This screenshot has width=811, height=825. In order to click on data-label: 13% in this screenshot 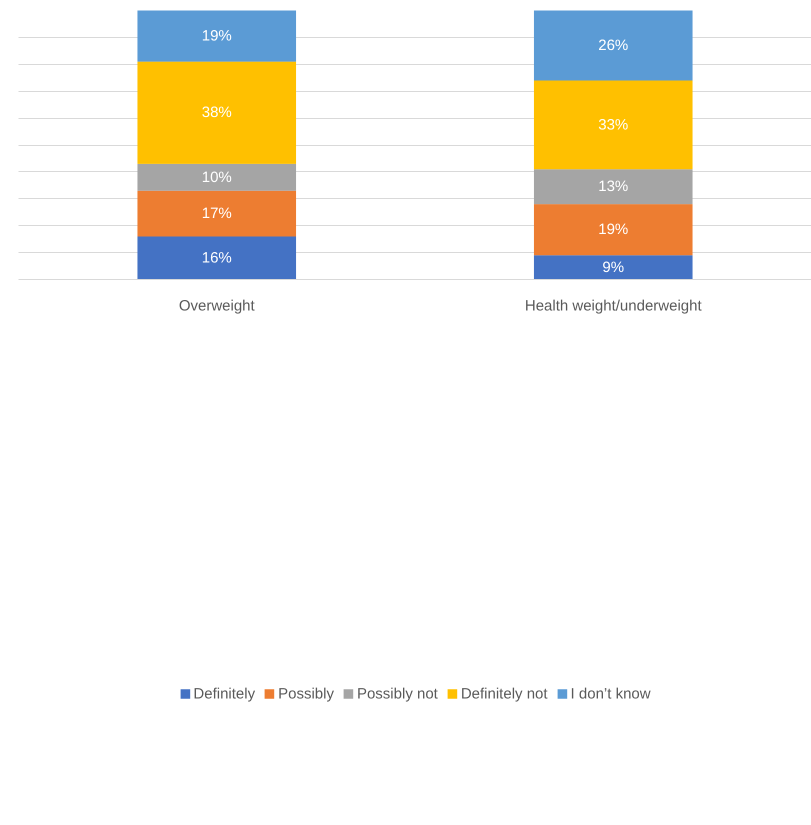, I will do `click(613, 187)`.